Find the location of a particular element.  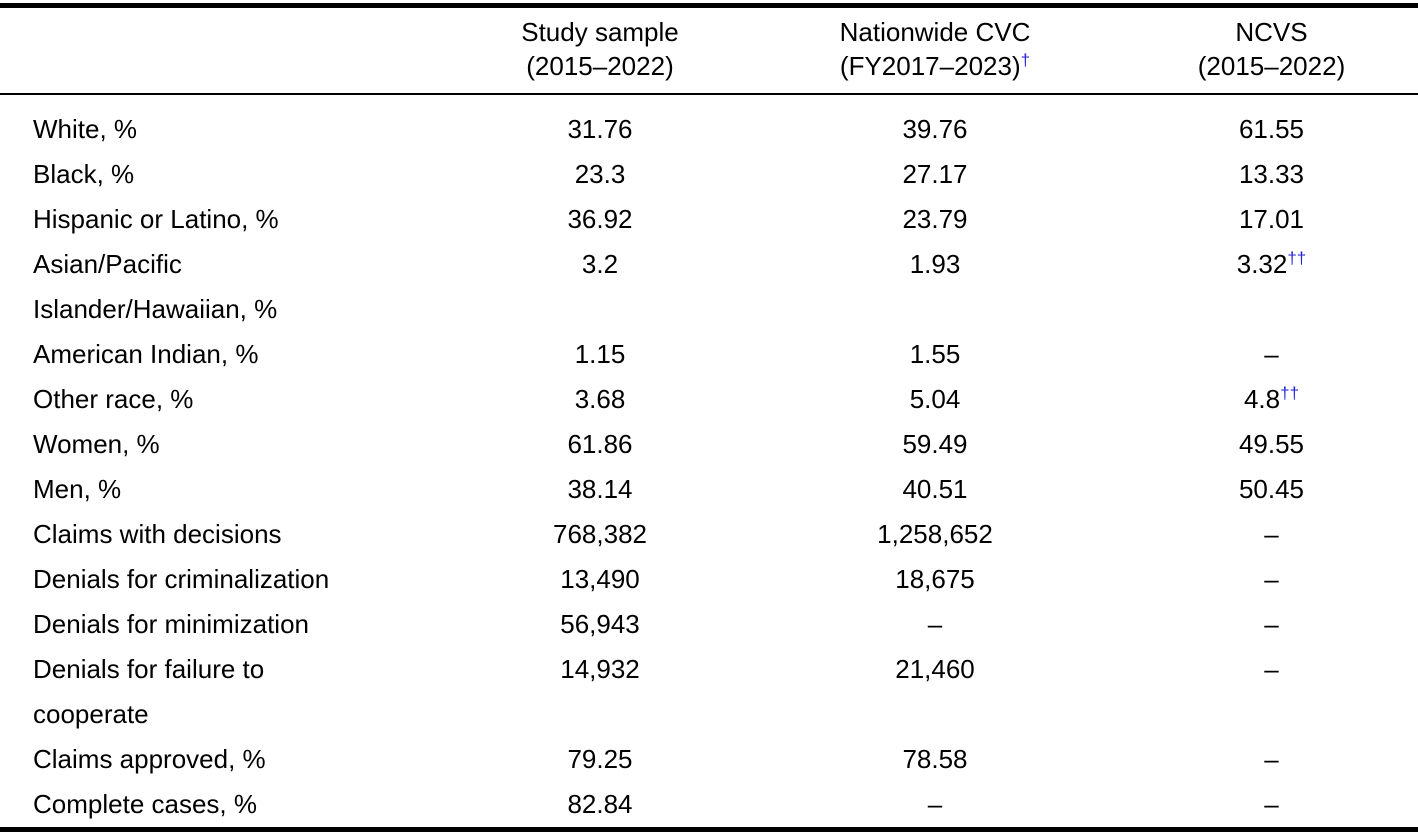

cell-ncvs: 50.45 is located at coordinates (1271, 489).